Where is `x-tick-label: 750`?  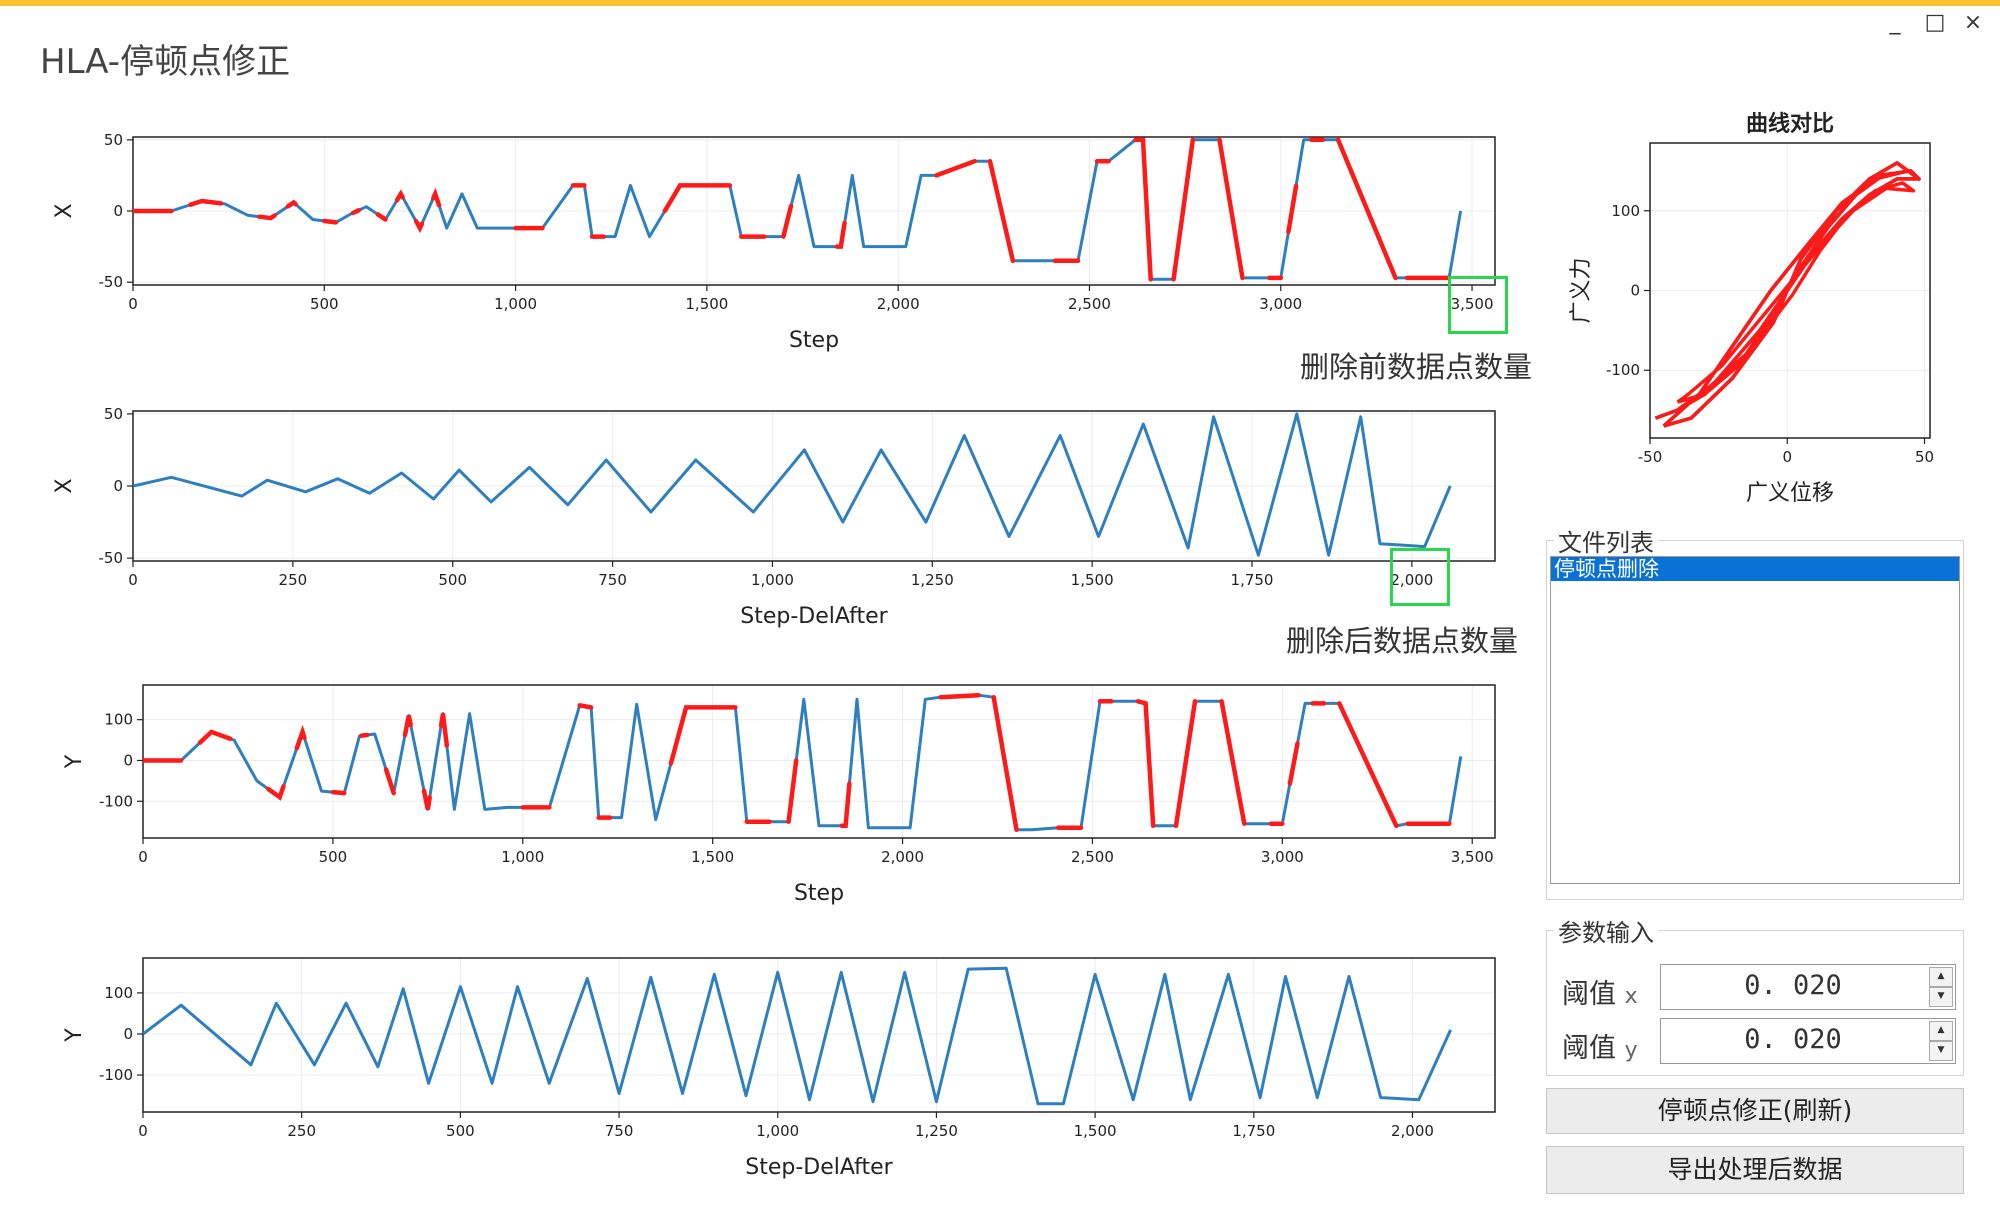 x-tick-label: 750 is located at coordinates (612, 580).